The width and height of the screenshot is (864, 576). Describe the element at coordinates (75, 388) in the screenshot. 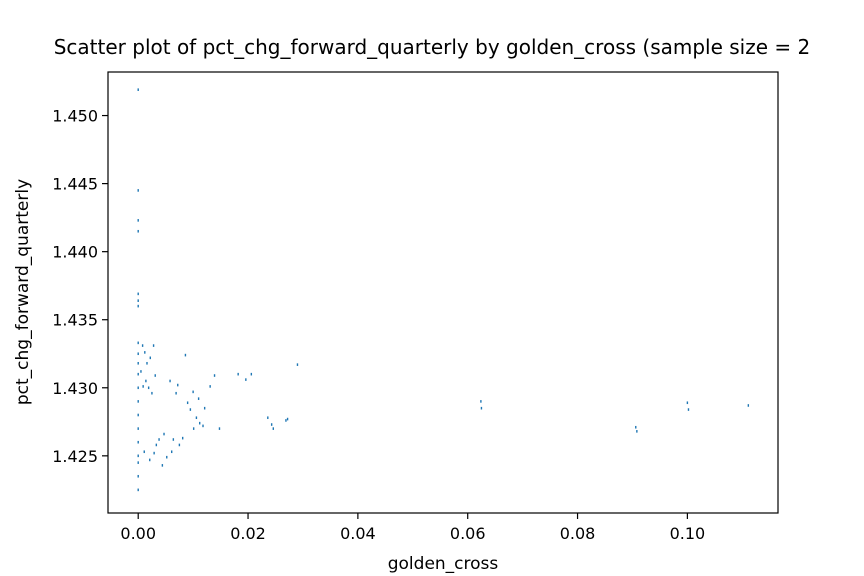

I see `y-tick-label: 1.430` at that location.